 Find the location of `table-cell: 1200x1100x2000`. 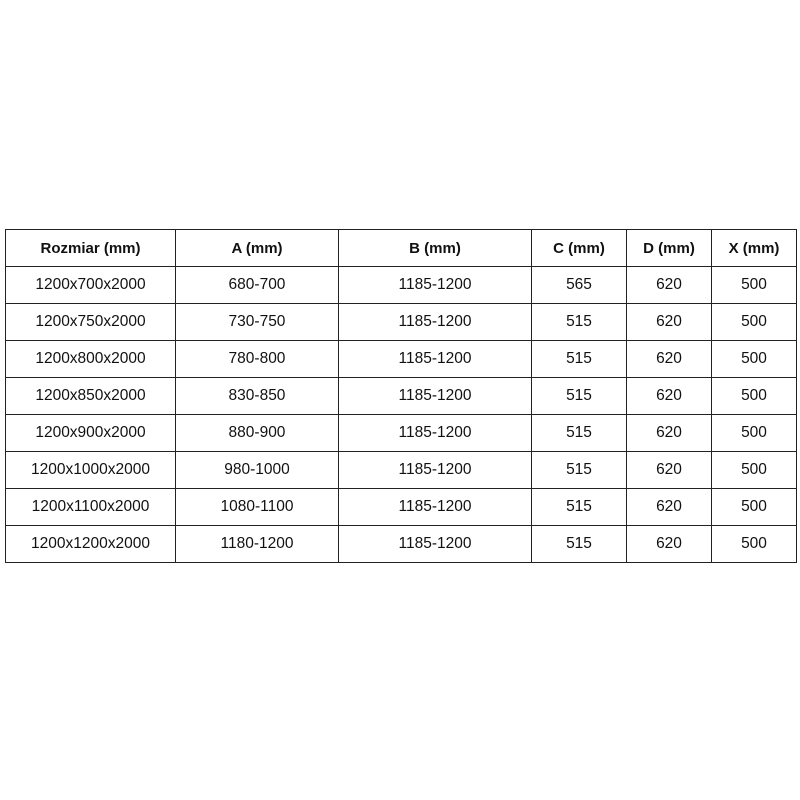

table-cell: 1200x1100x2000 is located at coordinates (90, 507).